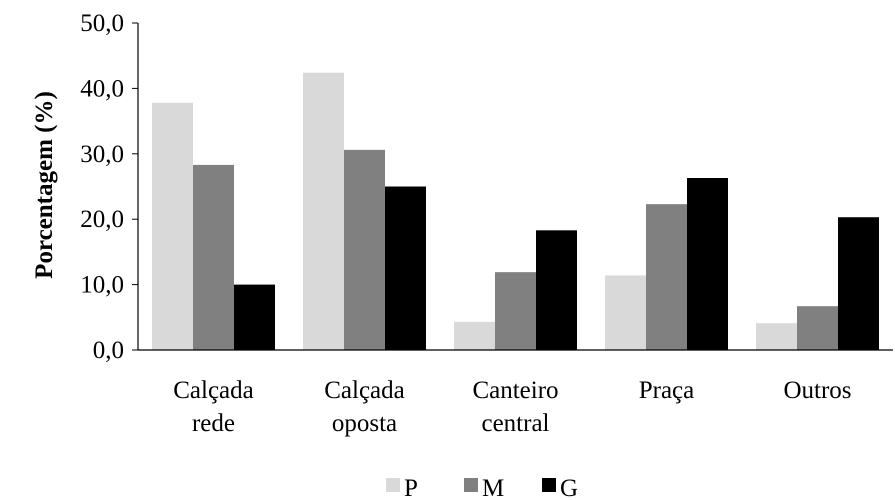 The height and width of the screenshot is (500, 895). What do you see at coordinates (102, 285) in the screenshot?
I see `y-tick-label: 10,0` at bounding box center [102, 285].